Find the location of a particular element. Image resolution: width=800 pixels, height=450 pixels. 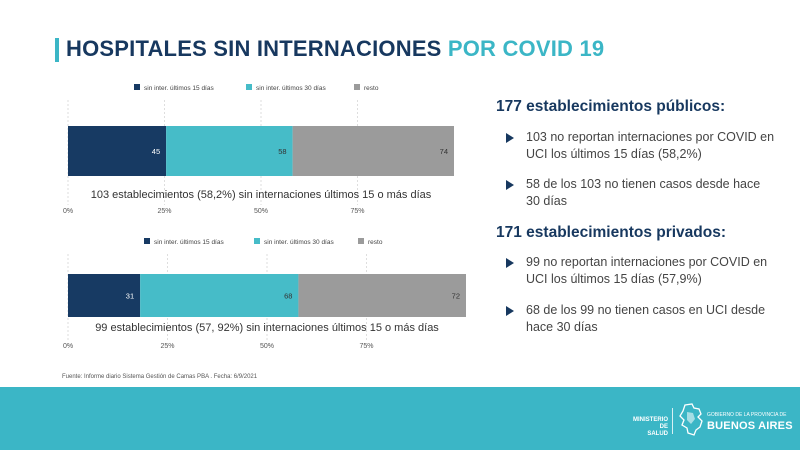

bar-value-label: 68 is located at coordinates (288, 296).